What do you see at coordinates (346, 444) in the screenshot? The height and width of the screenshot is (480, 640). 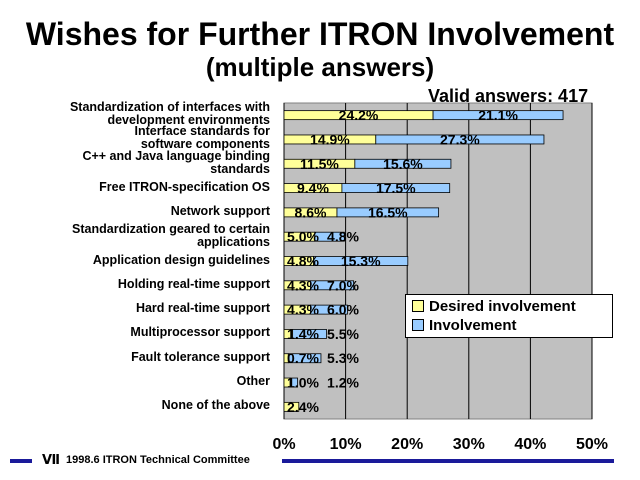 I see `x-tick-label: 10%` at bounding box center [346, 444].